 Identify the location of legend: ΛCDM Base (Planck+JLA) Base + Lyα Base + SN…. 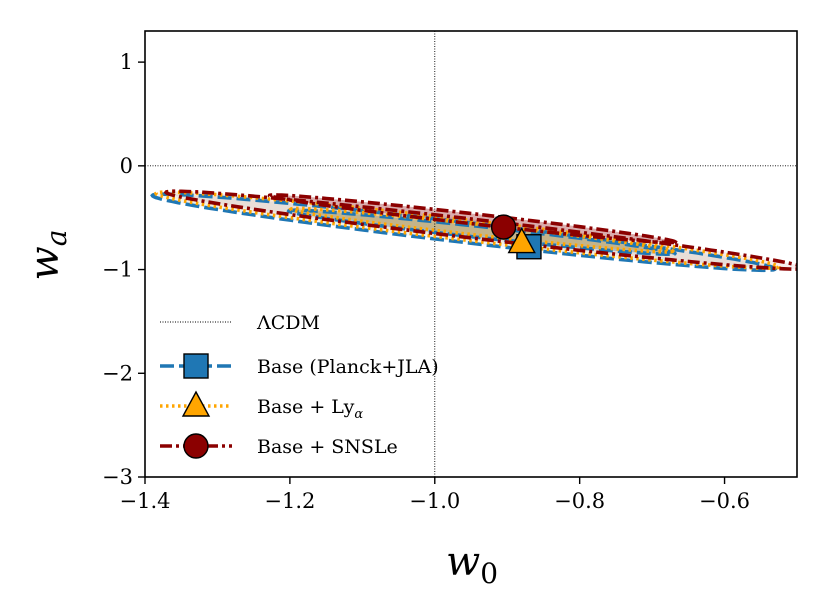
(299, 385).